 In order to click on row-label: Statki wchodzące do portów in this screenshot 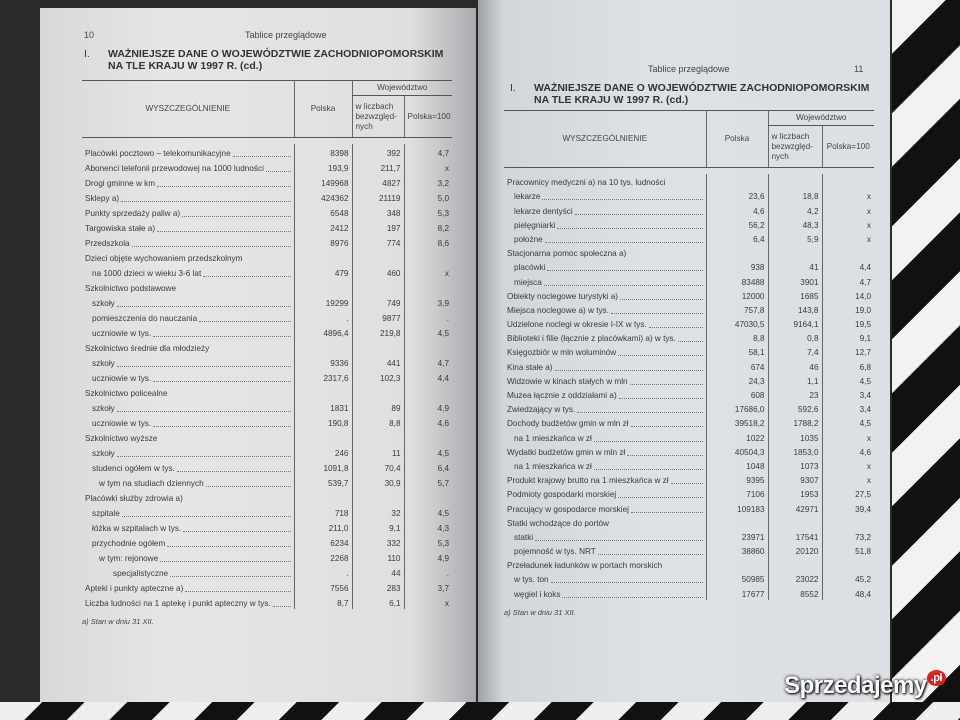, I will do `click(605, 522)`.